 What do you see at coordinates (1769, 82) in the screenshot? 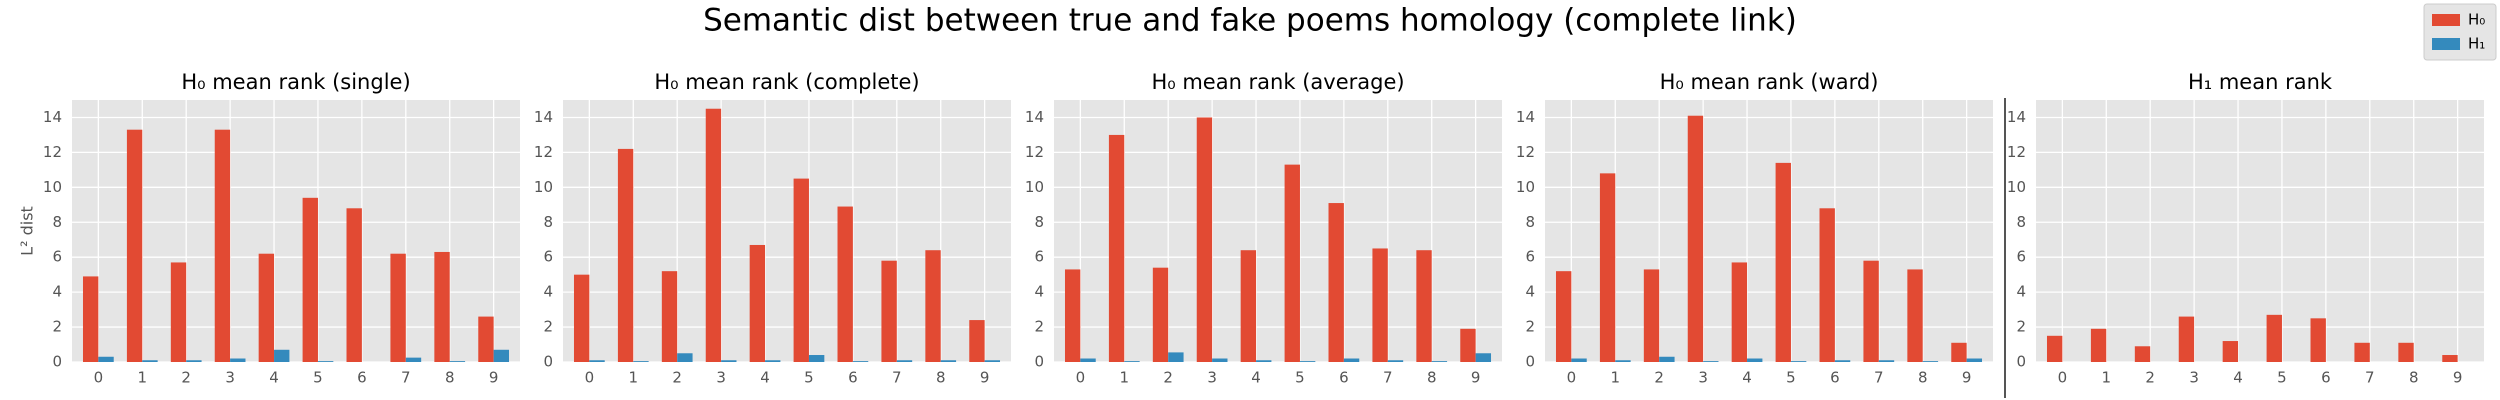
I see `subplot-title: H₀ mean rank (ward)` at bounding box center [1769, 82].